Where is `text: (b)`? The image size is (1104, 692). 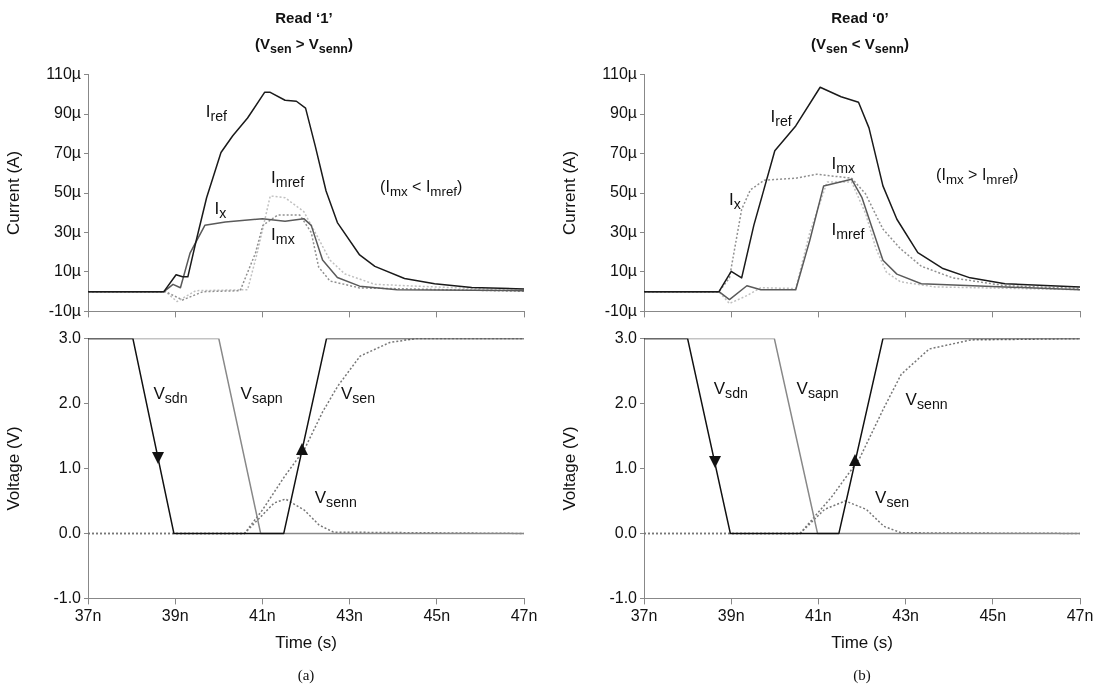 text: (b) is located at coordinates (862, 675).